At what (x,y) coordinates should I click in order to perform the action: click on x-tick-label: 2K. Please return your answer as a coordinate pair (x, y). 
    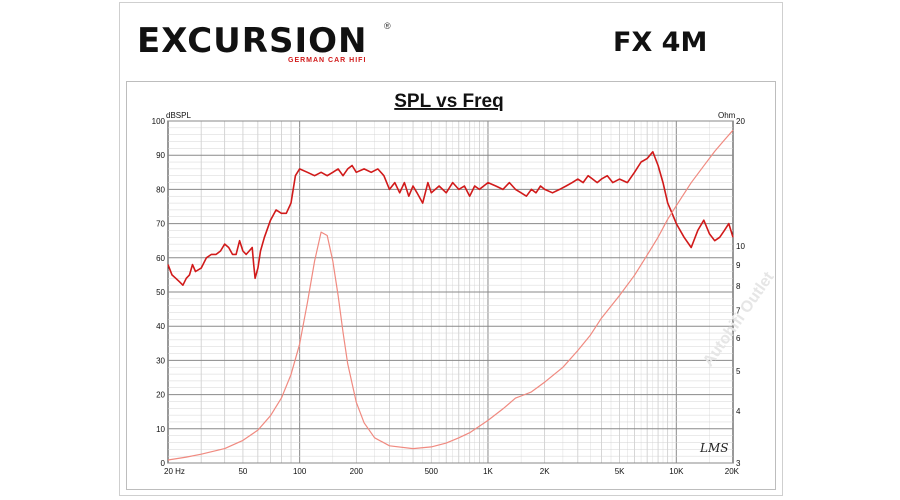
    Looking at the image, I should click on (545, 471).